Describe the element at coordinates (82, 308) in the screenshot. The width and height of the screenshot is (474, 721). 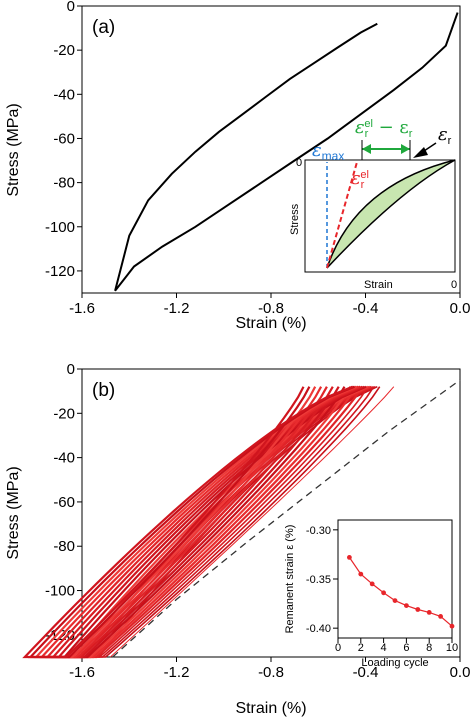
I see `panel-a-x-tick-label: -1.6` at that location.